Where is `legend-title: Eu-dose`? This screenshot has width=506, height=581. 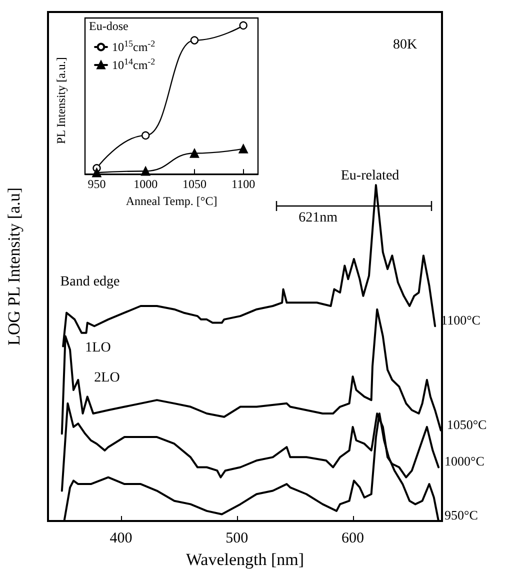
legend-title: Eu-dose is located at coordinates (108, 26).